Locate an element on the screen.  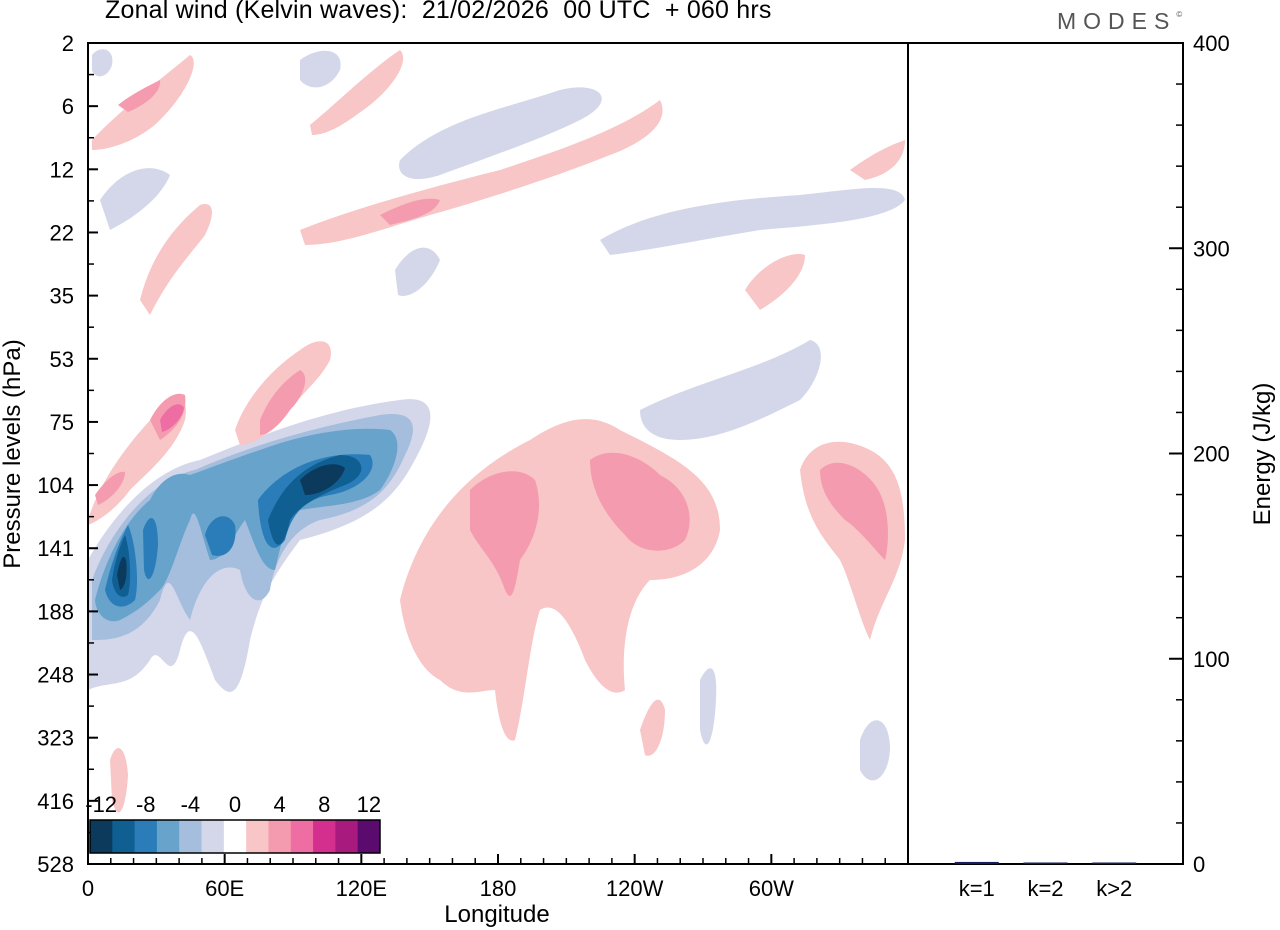
energy-tick-label: 0 is located at coordinates (1199, 864).